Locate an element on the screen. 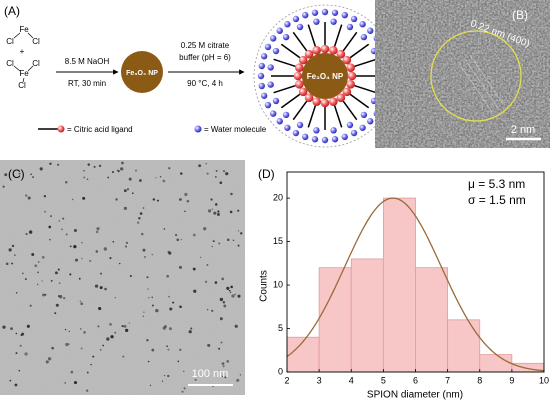 The height and width of the screenshot is (402, 550). y-tick-label: 10 is located at coordinates (278, 284).